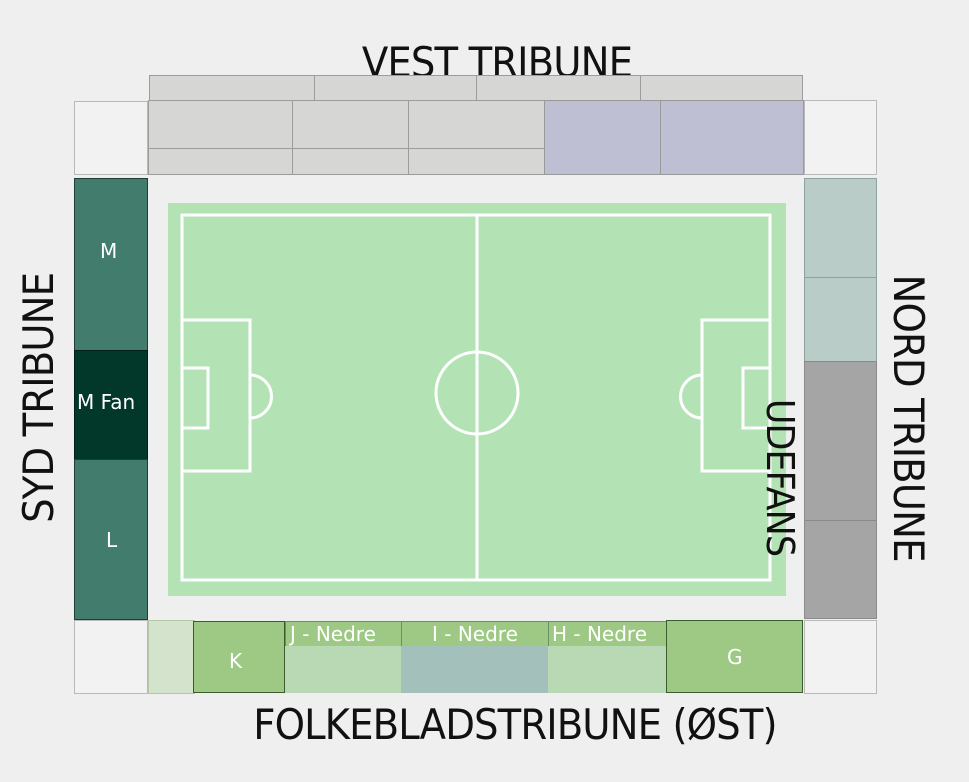  I want to click on south-section-l-label: L, so click(112, 540).